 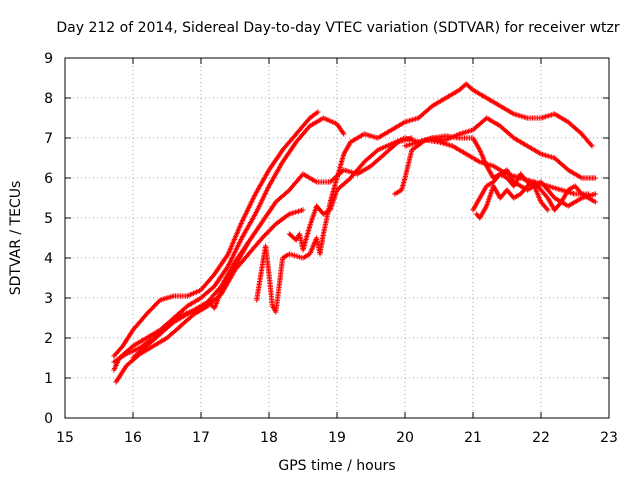 I want to click on x-tick-label: 20, so click(x=405, y=438).